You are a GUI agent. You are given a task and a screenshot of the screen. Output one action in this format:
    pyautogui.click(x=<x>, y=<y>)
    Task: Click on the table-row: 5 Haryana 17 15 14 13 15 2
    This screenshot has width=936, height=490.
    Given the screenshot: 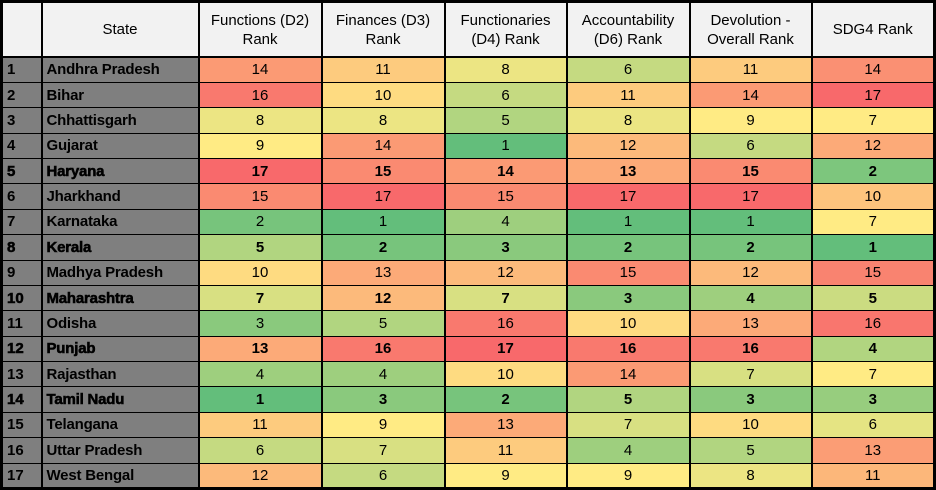 What is the action you would take?
    pyautogui.click(x=468, y=171)
    